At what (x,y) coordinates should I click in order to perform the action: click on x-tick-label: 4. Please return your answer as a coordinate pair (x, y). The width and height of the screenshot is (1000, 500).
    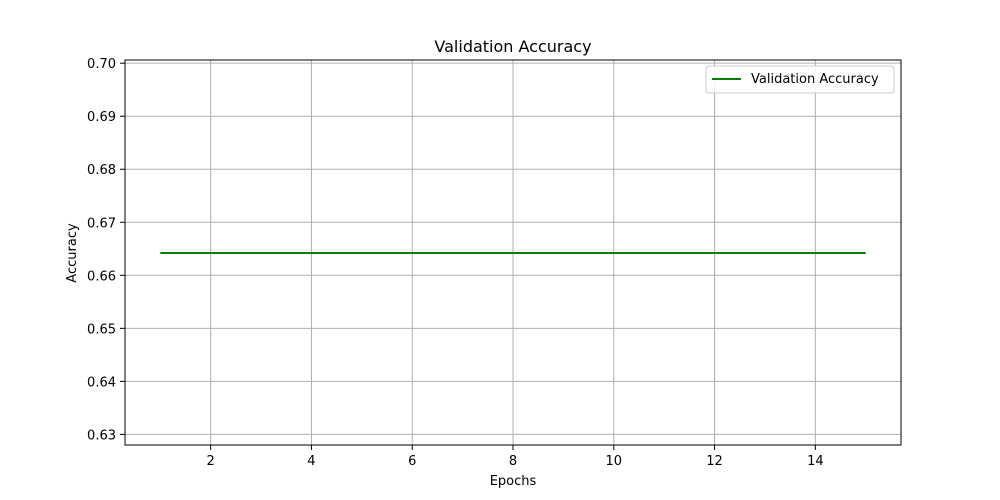
    Looking at the image, I should click on (311, 461).